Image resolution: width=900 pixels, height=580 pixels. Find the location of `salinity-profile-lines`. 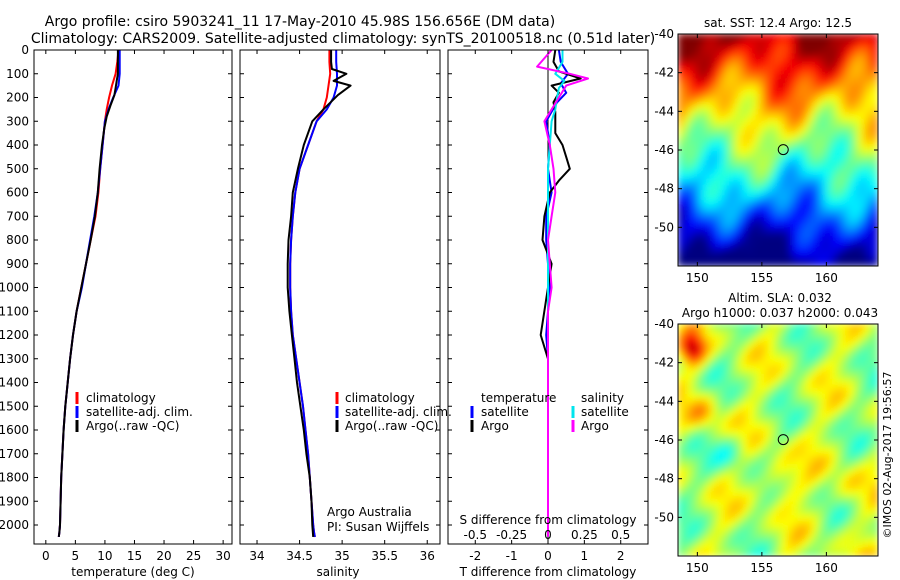

salinity-profile-lines is located at coordinates (319, 294).